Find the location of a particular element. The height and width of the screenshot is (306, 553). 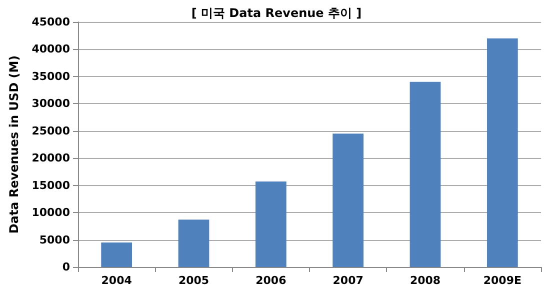

y-tick-label: 0 is located at coordinates (66, 267).